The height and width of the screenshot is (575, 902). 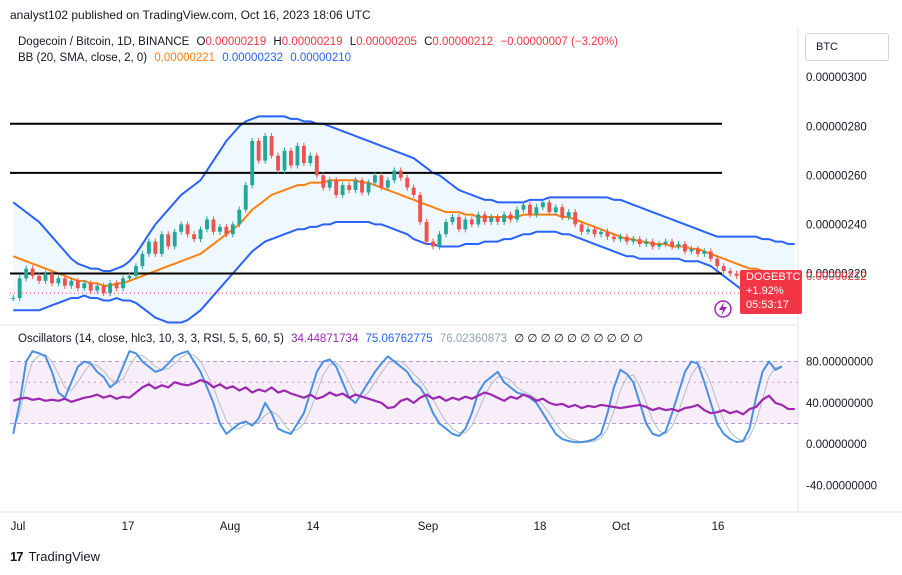 What do you see at coordinates (836, 225) in the screenshot?
I see `y-tick-label: 0.00000240` at bounding box center [836, 225].